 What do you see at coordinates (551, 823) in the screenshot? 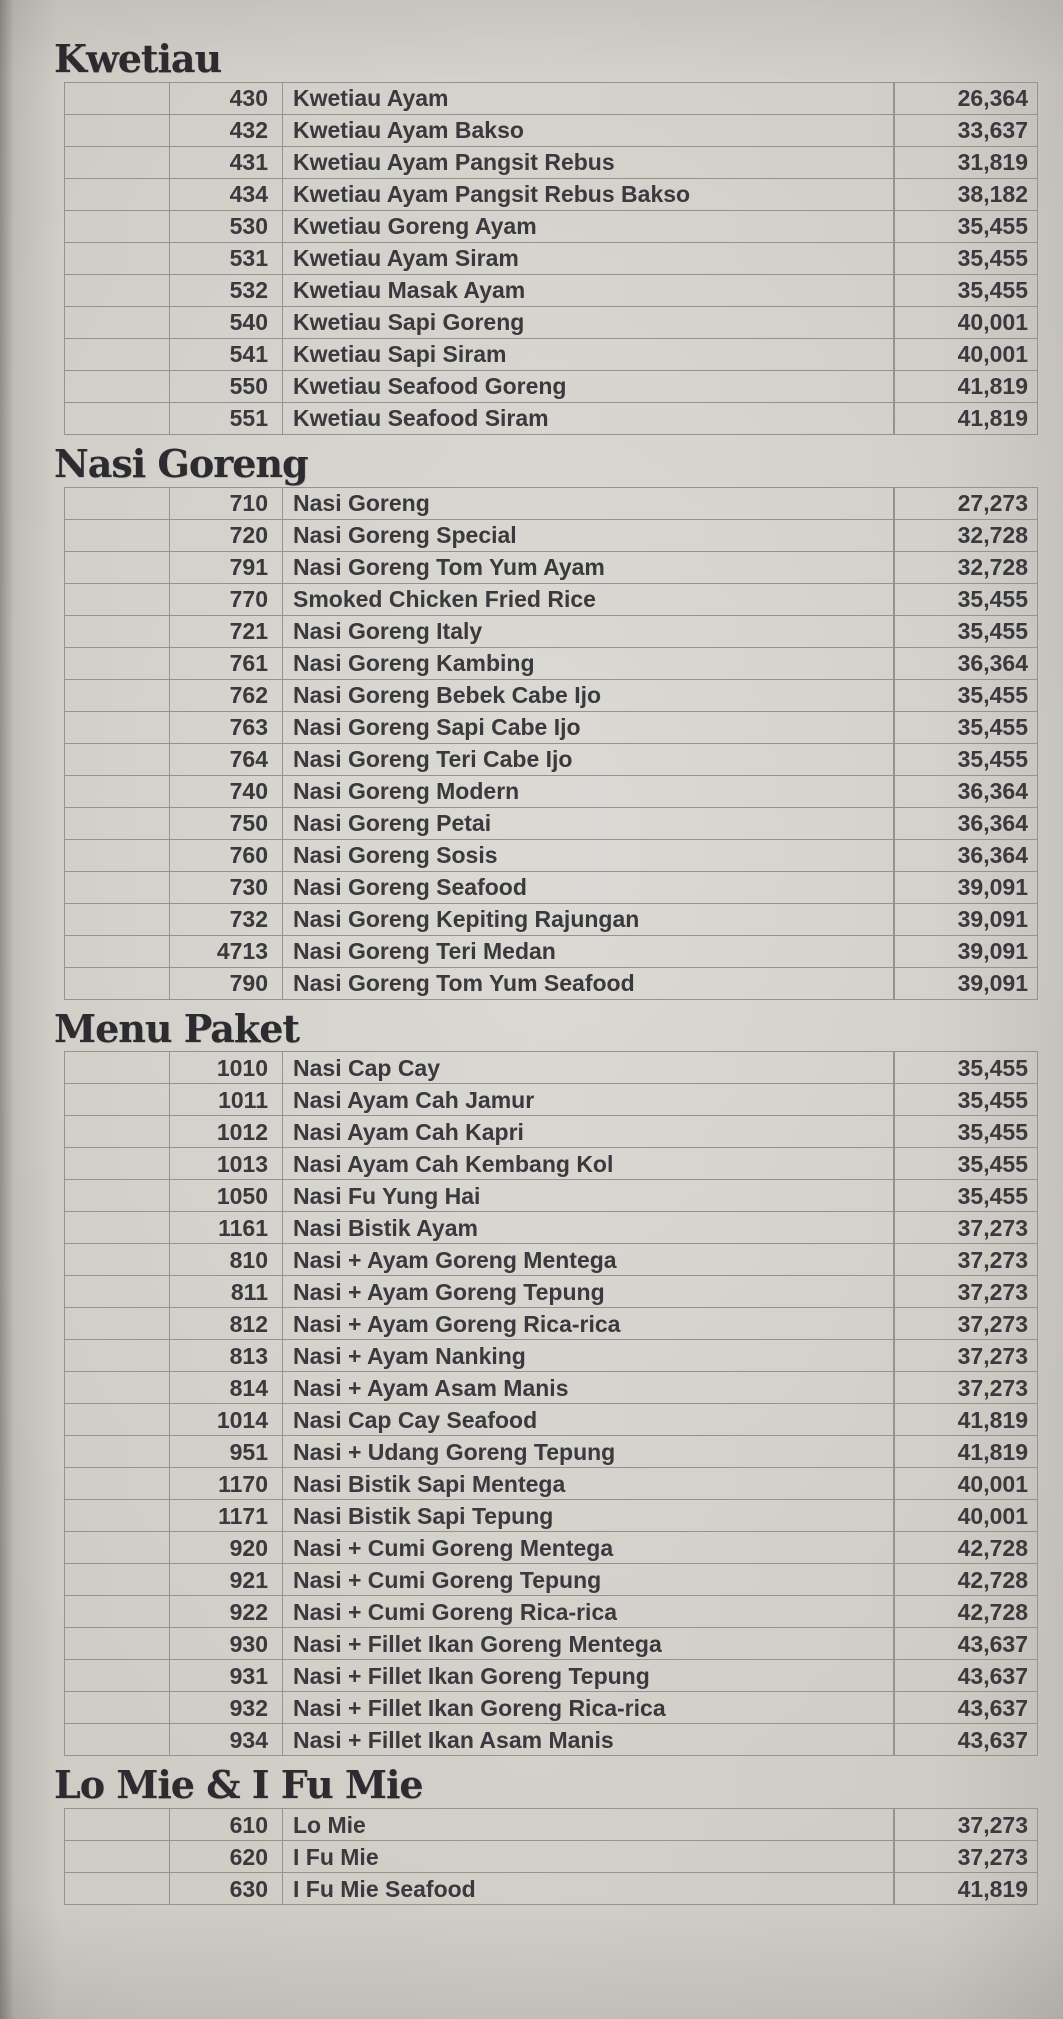
I see `table-row: 750 Nasi Goreng Petai 36,364` at bounding box center [551, 823].